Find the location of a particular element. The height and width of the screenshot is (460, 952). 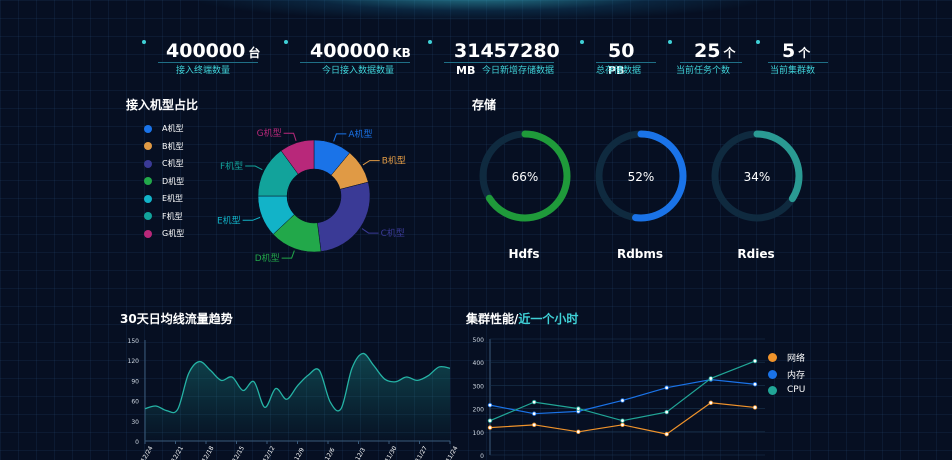

stat-data-count: 400000 KB 今日接入数据数量 is located at coordinates (347, 58).